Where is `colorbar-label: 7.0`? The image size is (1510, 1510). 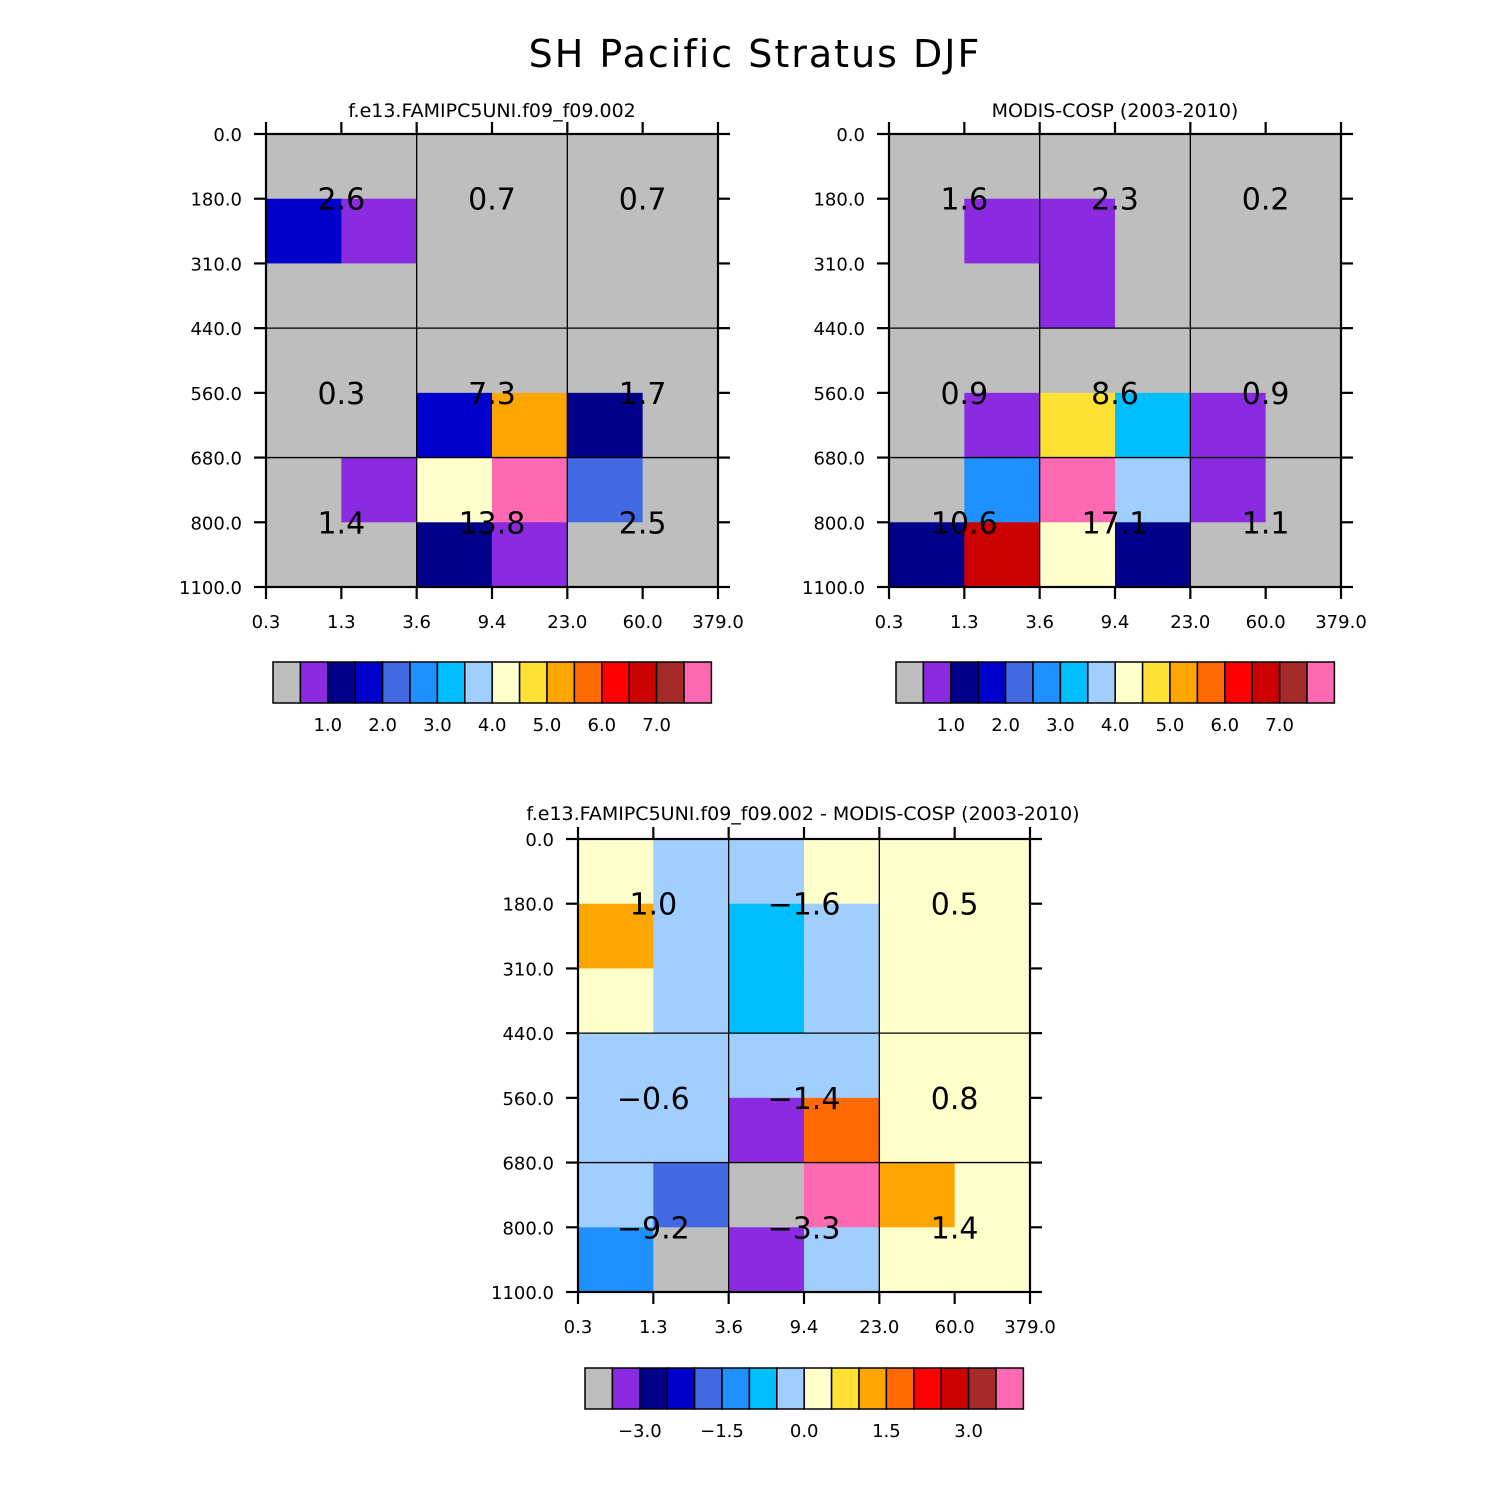
colorbar-label: 7.0 is located at coordinates (656, 725).